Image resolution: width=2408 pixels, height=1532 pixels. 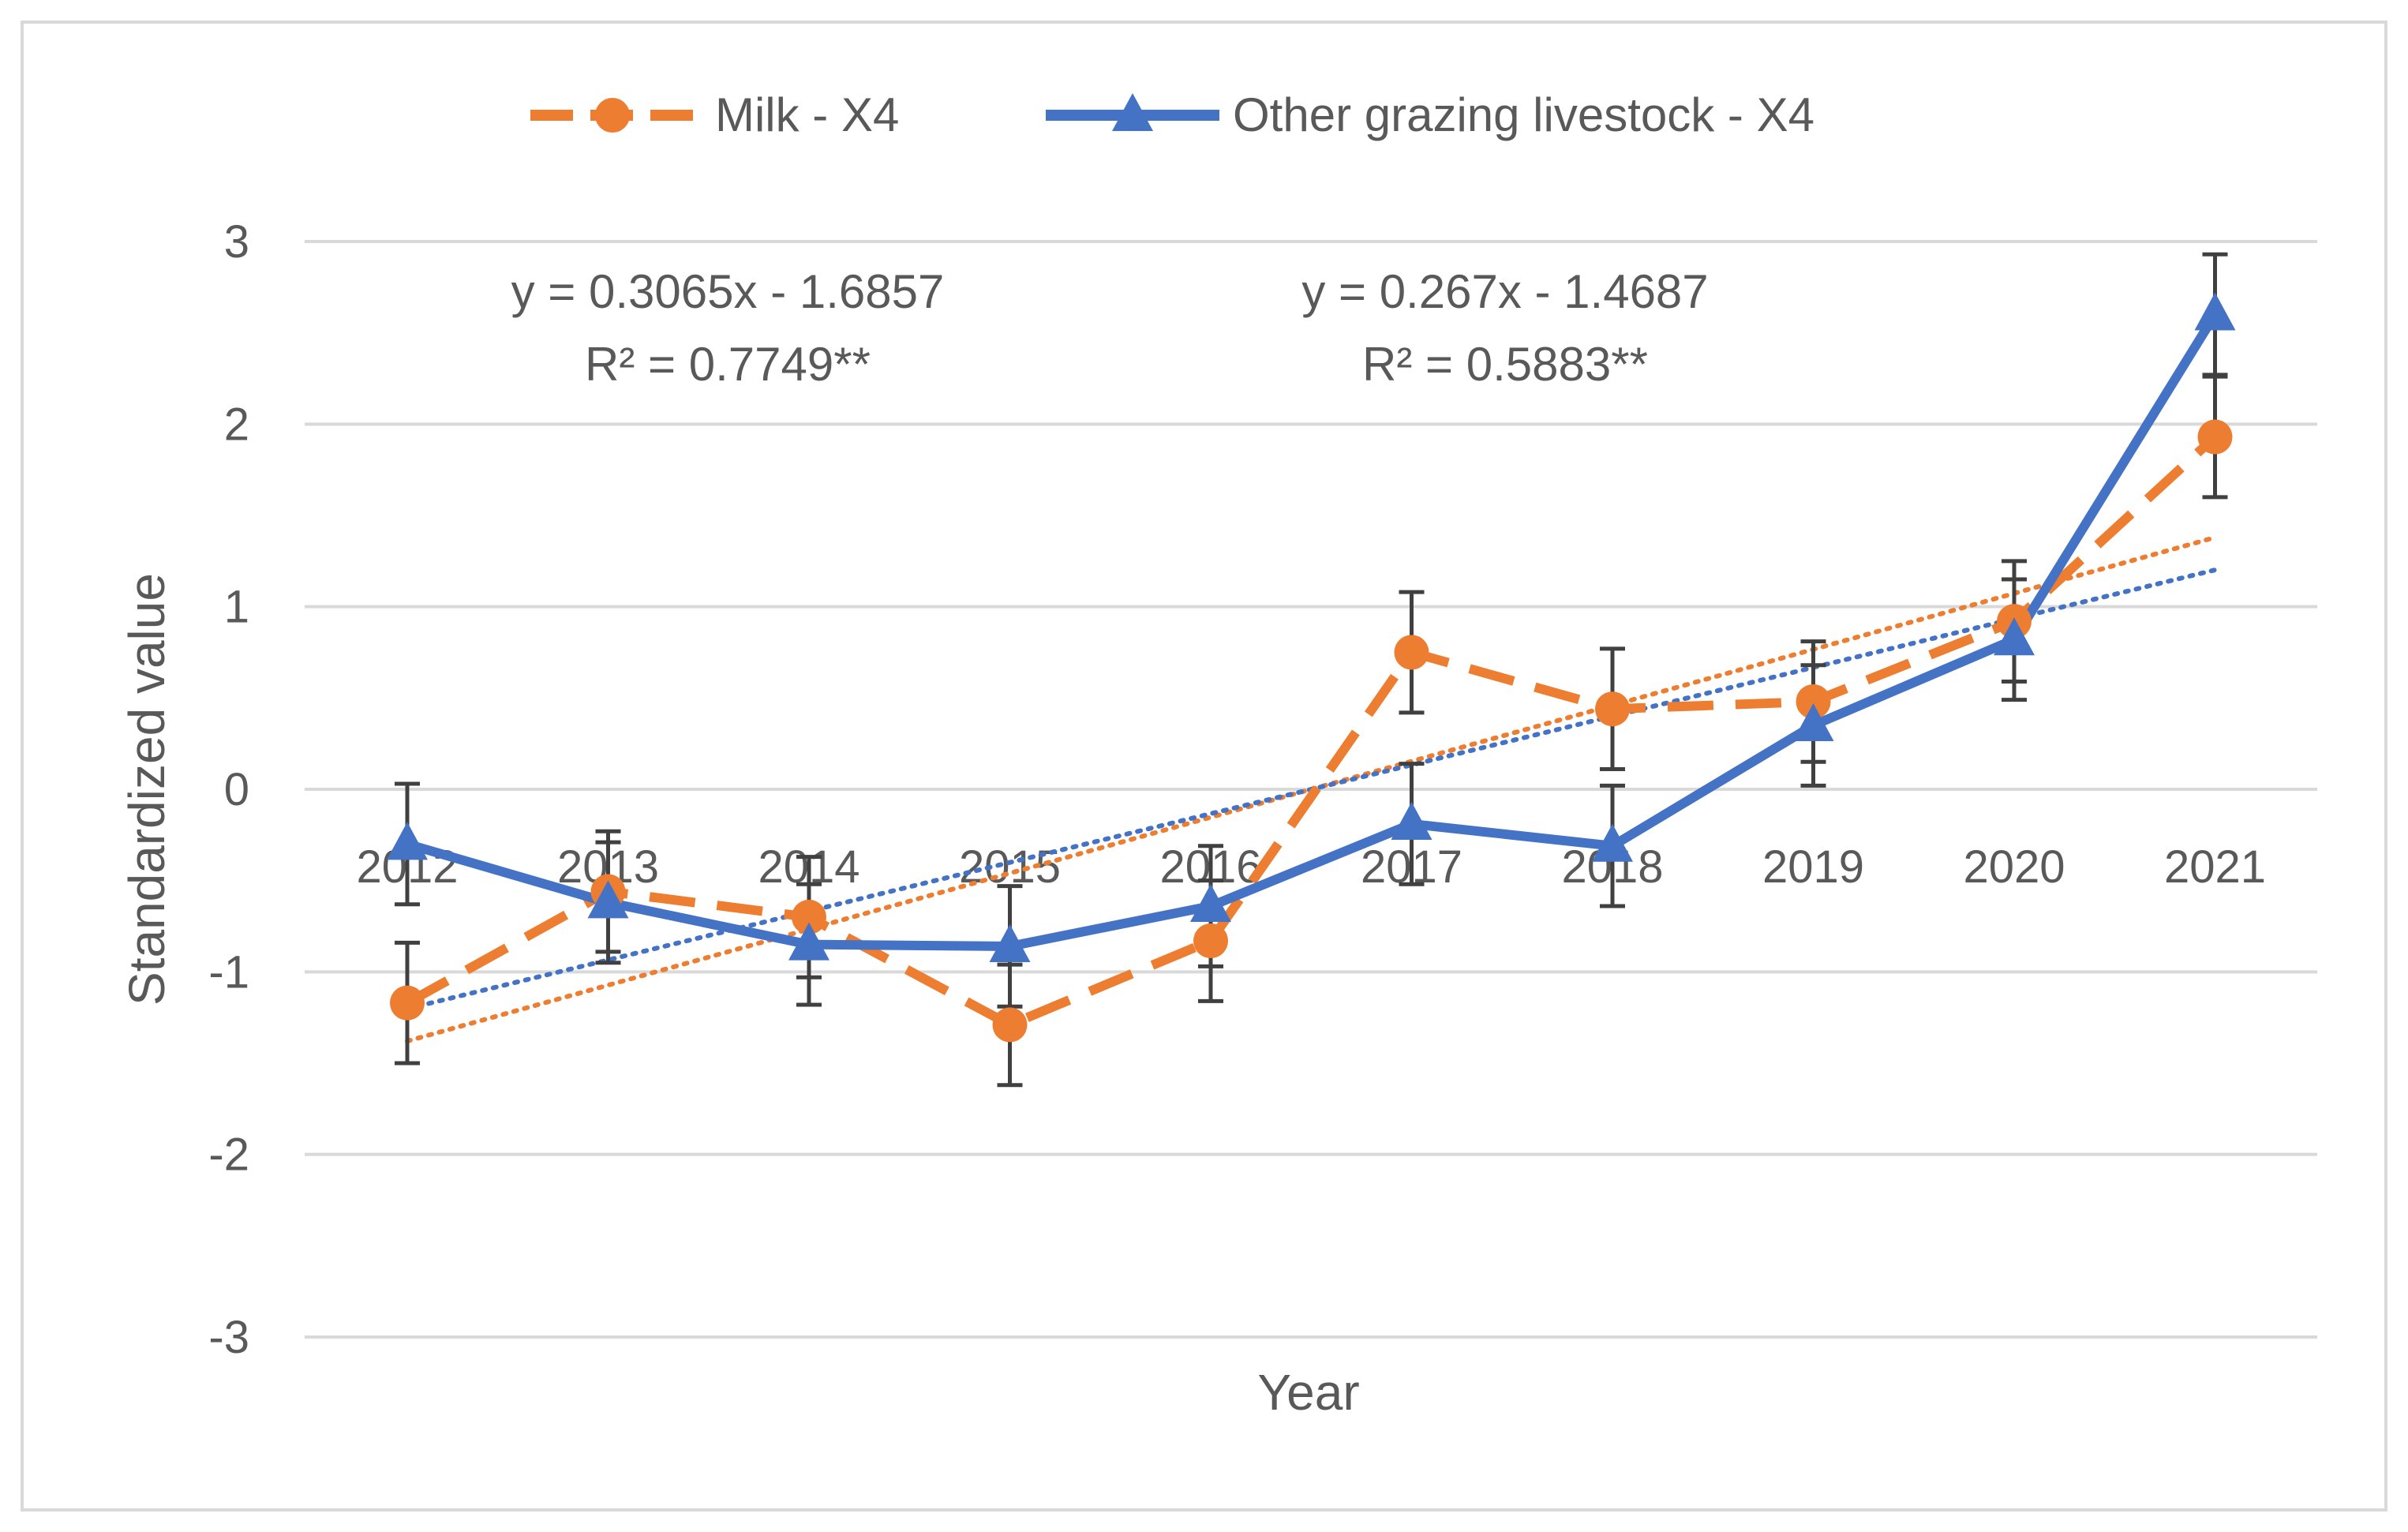 I want to click on y-tick-label: 3, so click(x=236, y=242).